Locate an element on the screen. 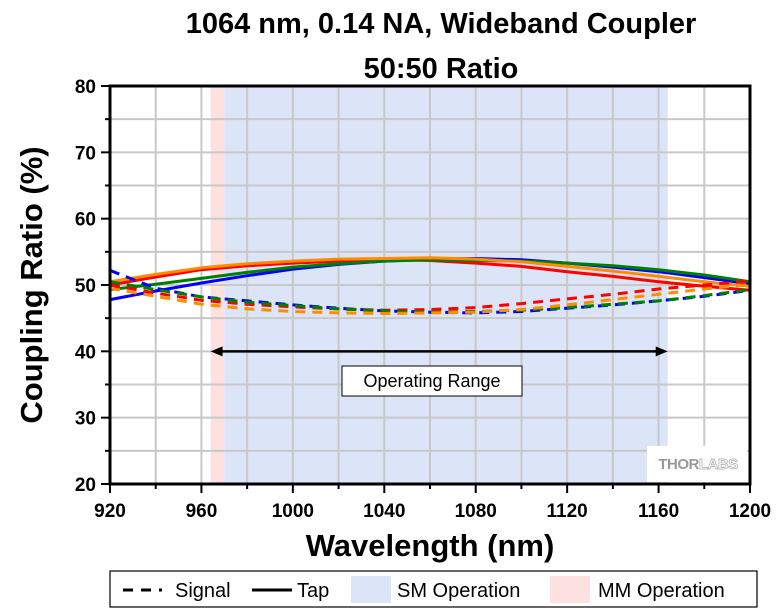 This screenshot has height=610, width=780. y-tick-label: 30 is located at coordinates (85, 419).